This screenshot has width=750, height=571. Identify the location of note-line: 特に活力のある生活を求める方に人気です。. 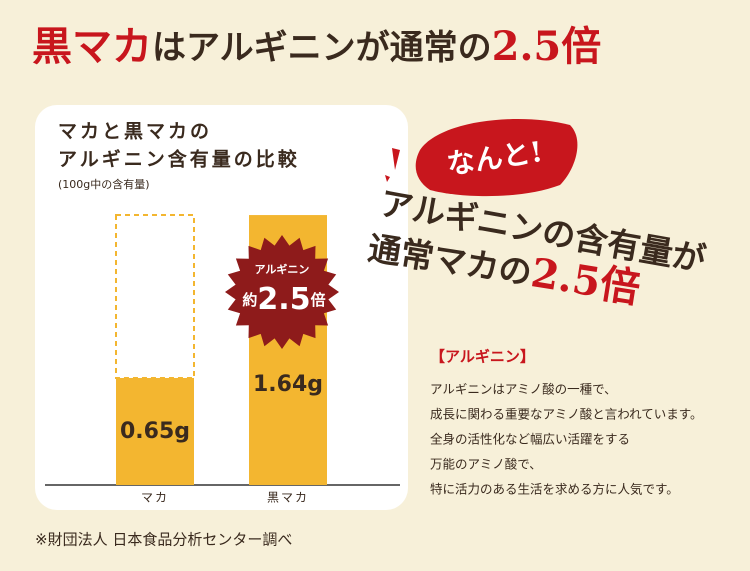
(554, 489).